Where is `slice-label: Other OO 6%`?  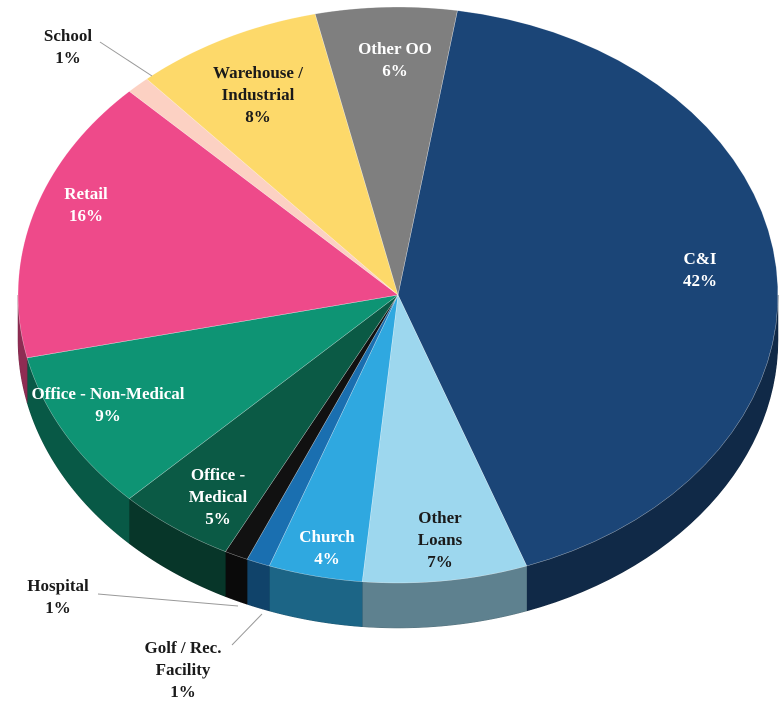 slice-label: Other OO 6% is located at coordinates (395, 60).